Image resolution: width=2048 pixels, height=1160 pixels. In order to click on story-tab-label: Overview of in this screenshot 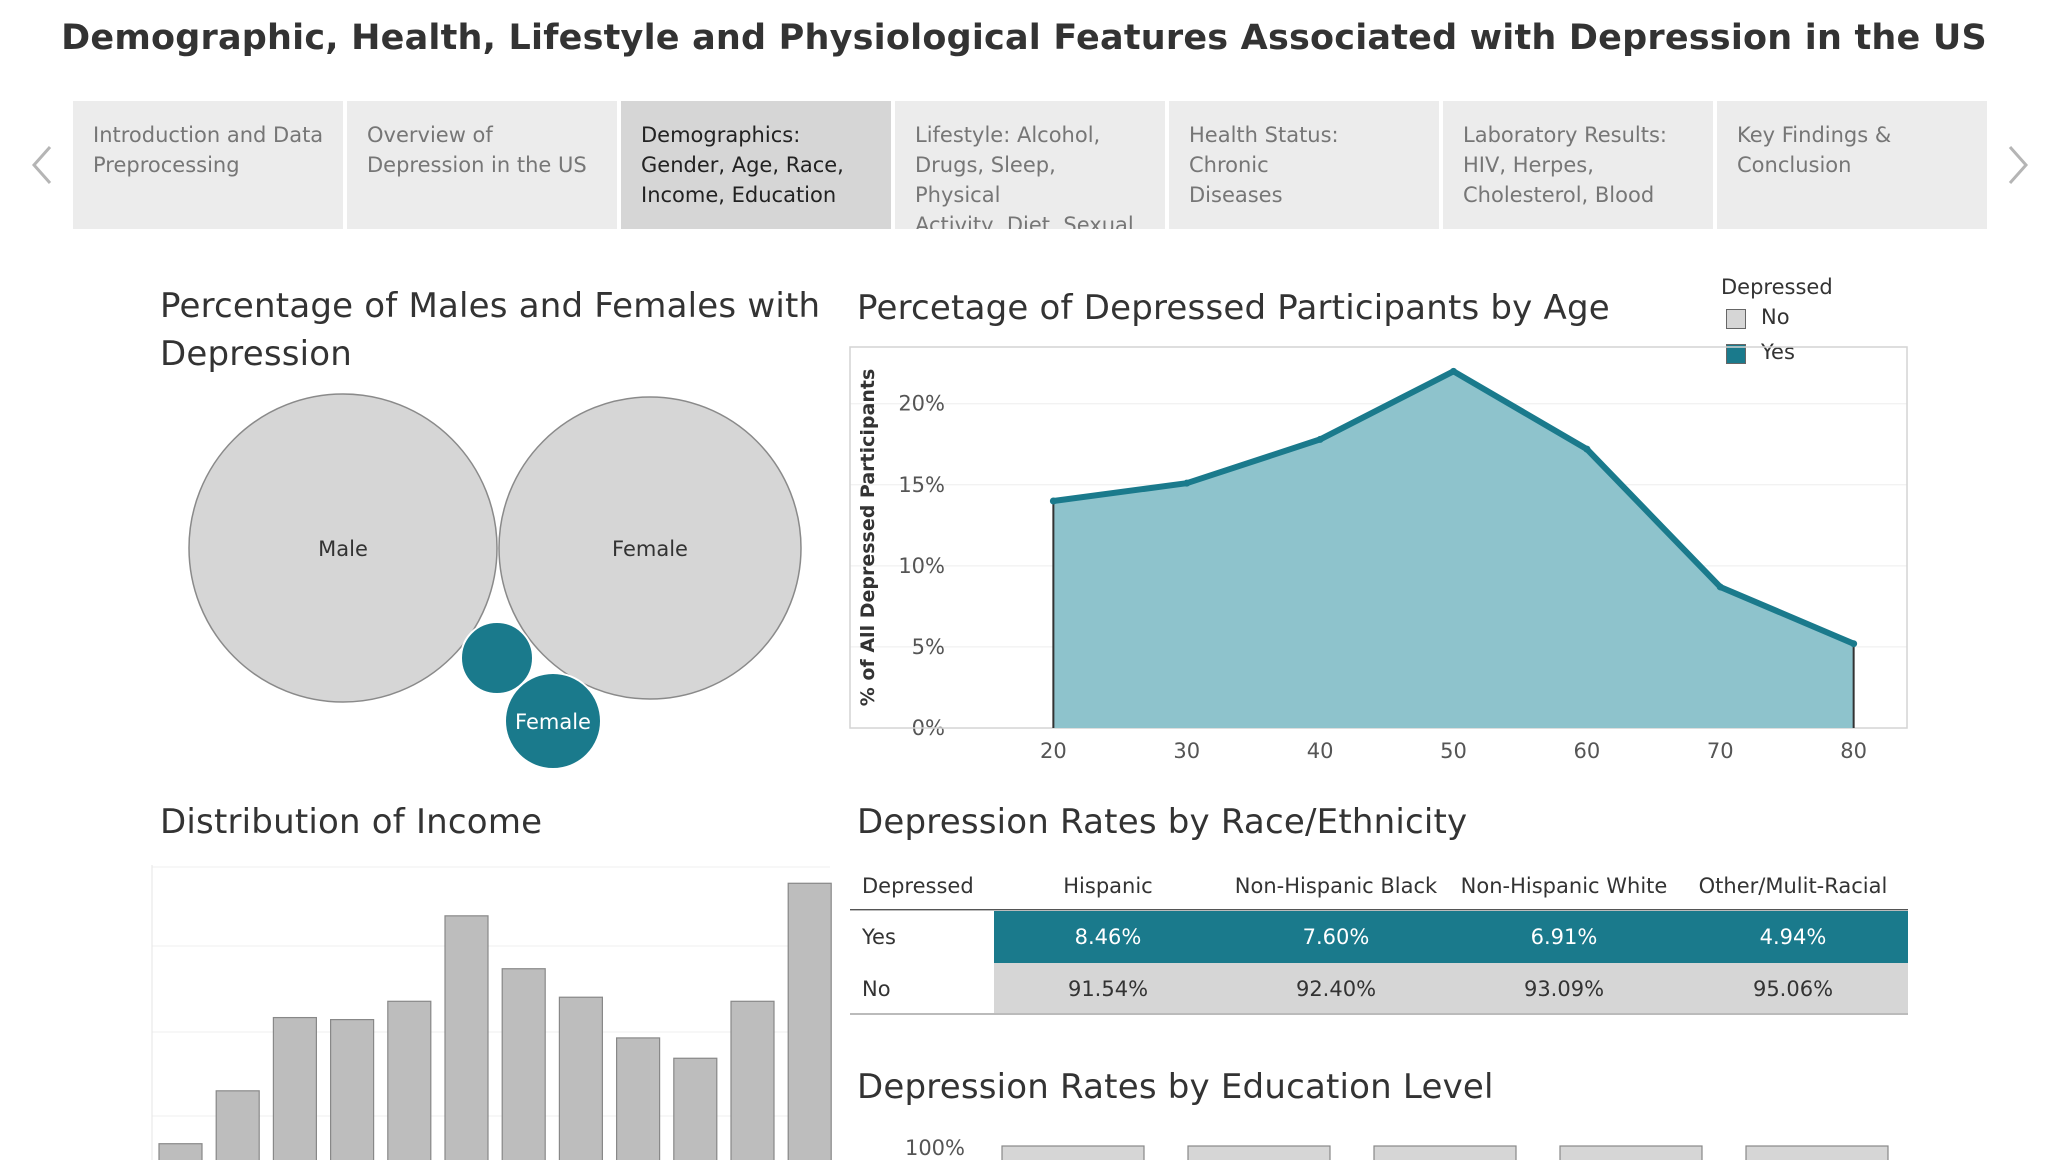, I will do `click(430, 135)`.